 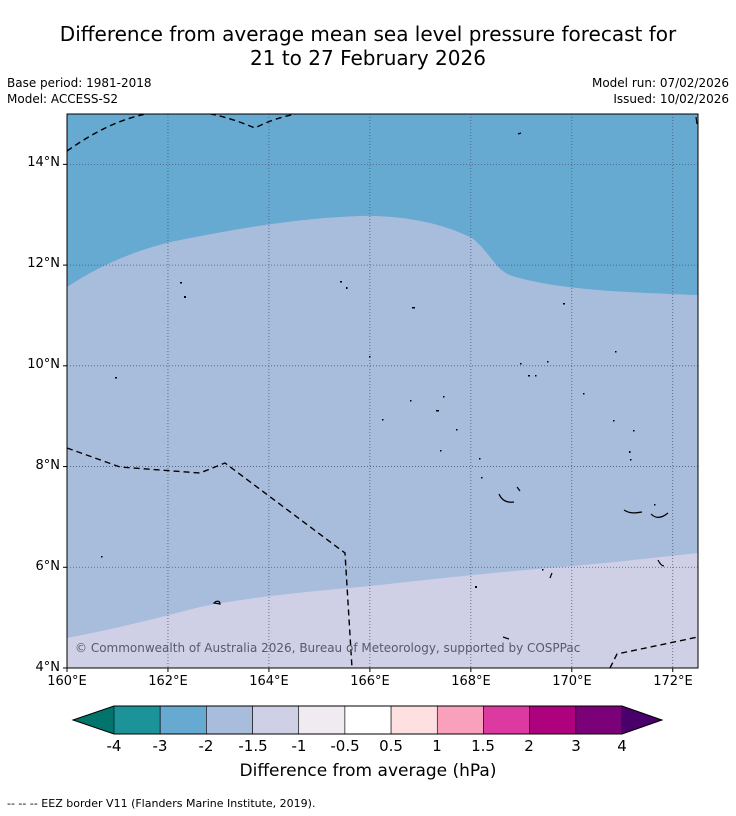 I want to click on colorbar-tick: 0.5, so click(x=391, y=746).